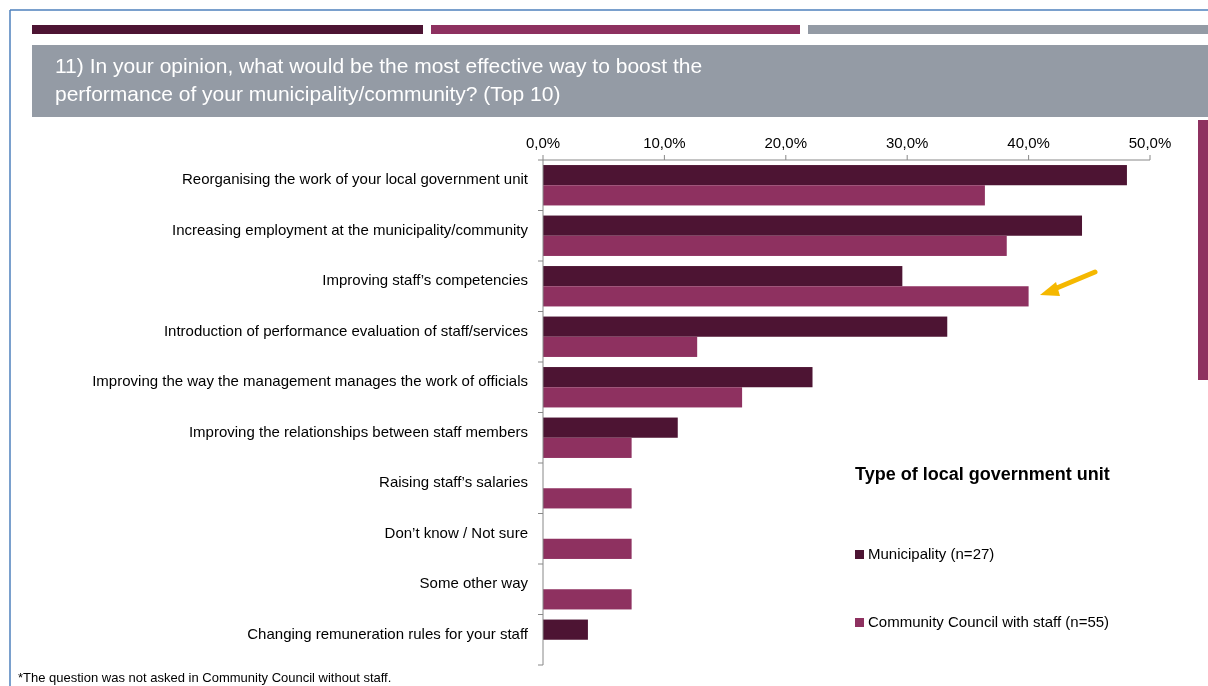 The image size is (1208, 686). I want to click on y-tick-label: Improving staff’s competencies, so click(425, 280).